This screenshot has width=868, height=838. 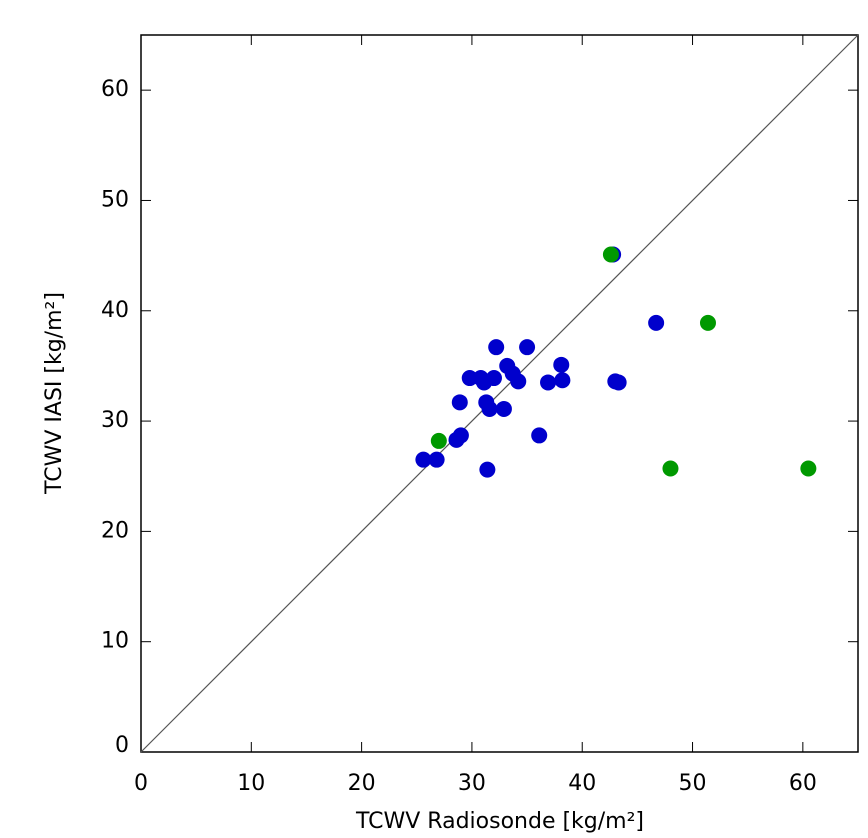 What do you see at coordinates (141, 783) in the screenshot?
I see `x-tick-label: 0` at bounding box center [141, 783].